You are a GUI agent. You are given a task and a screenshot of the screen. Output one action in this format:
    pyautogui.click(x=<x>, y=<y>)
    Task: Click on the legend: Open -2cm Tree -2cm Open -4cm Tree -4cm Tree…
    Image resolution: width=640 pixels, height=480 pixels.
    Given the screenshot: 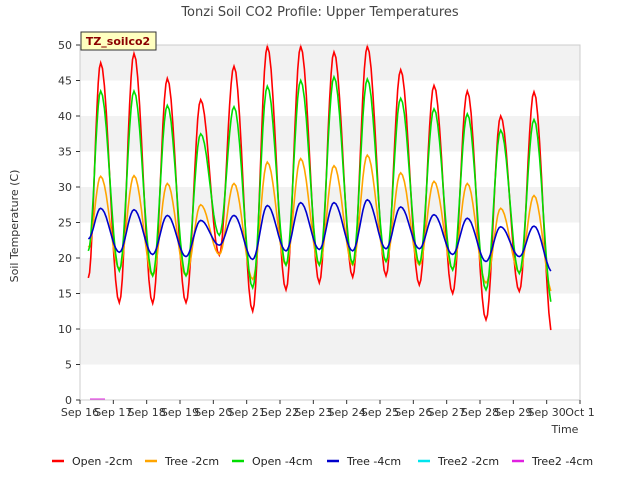 What is the action you would take?
    pyautogui.click(x=322, y=461)
    